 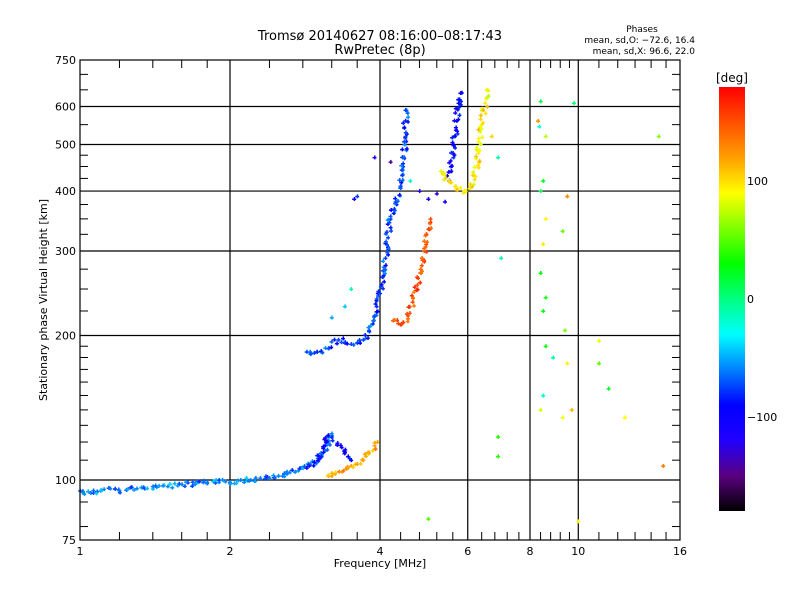 I want to click on y-axis-label: Stationary phase Virtual Height [km], so click(x=43, y=300).